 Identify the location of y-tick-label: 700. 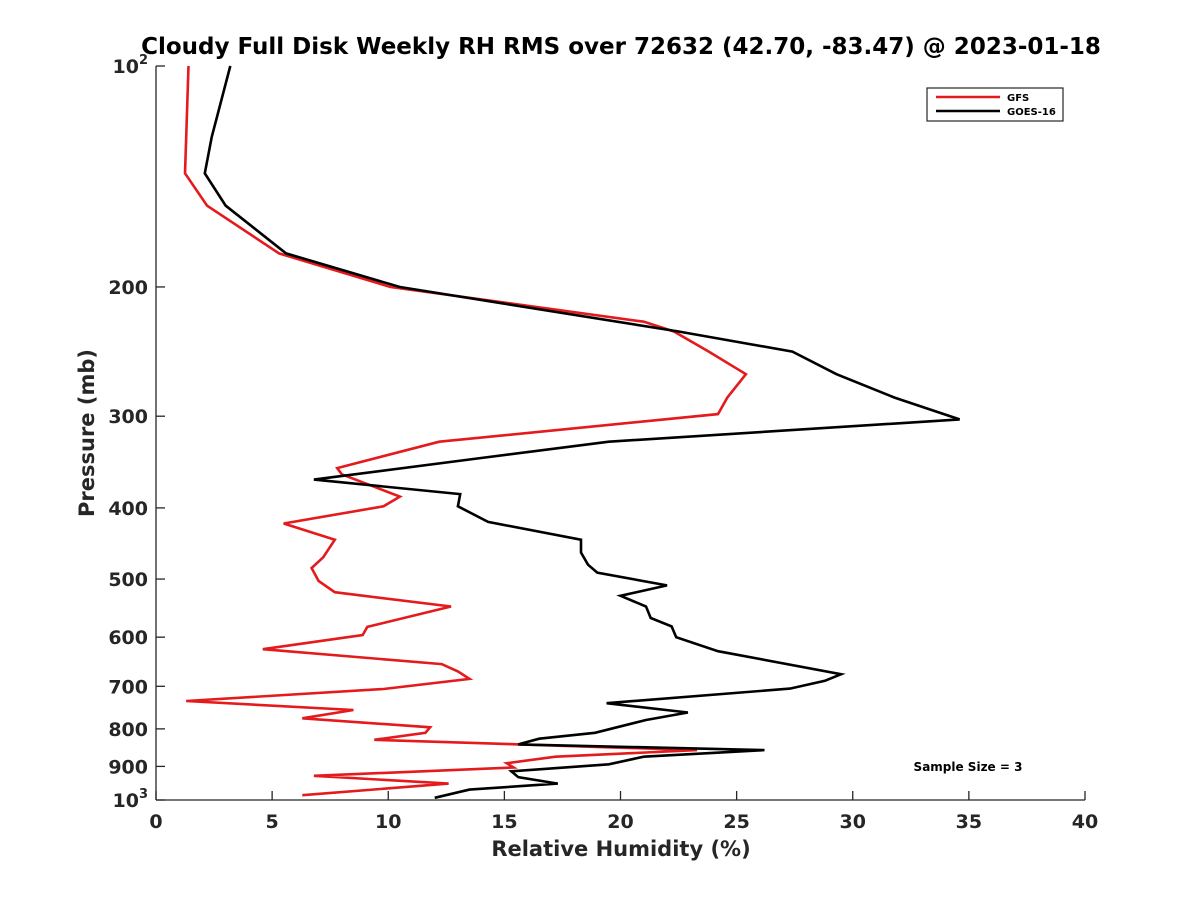
(128, 687).